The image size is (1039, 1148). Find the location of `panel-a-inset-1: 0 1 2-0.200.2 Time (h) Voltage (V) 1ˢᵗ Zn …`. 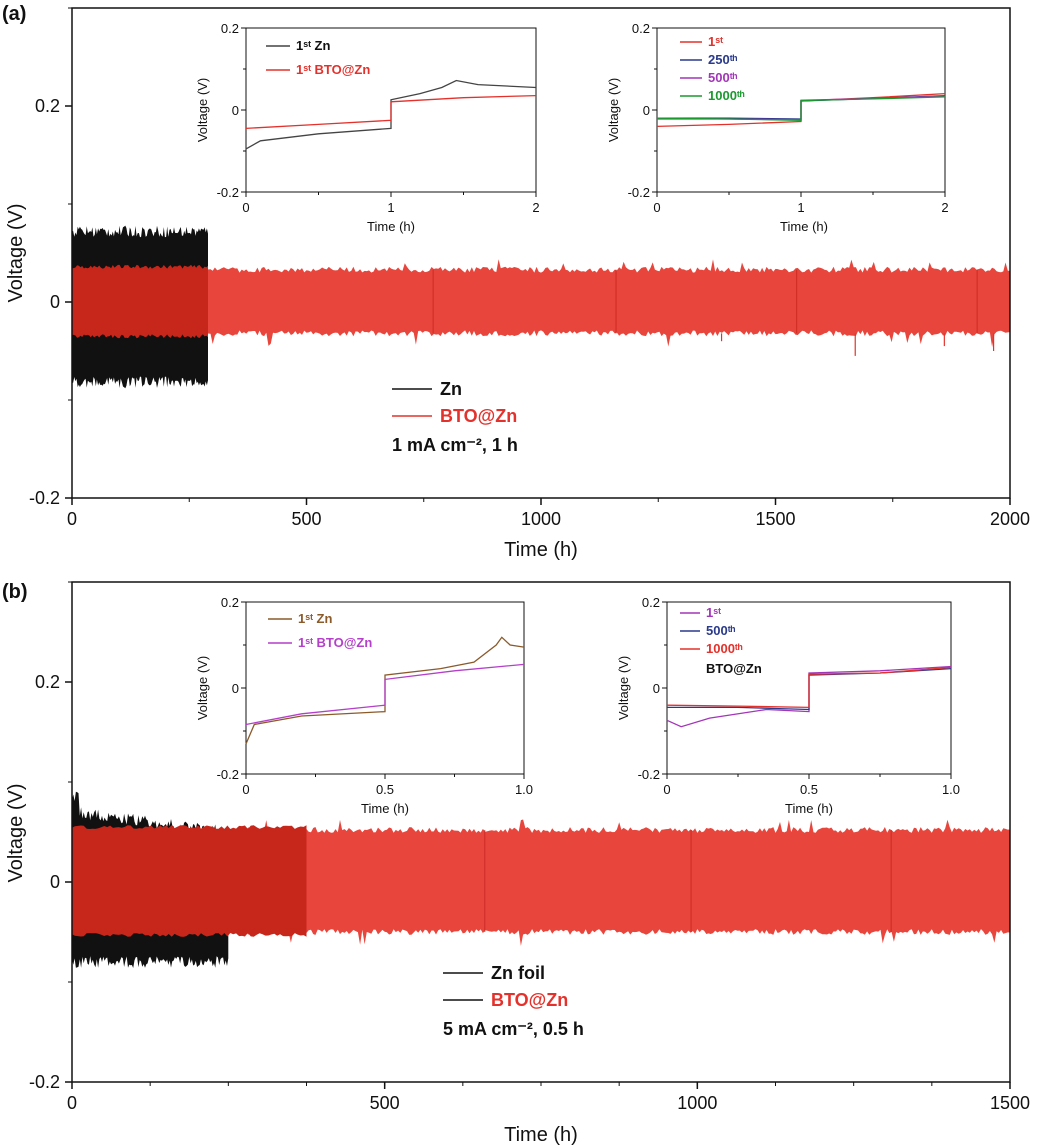

panel-a-inset-1: 0 1 2-0.200.2 Time (h) Voltage (V) 1ˢᵗ Zn … is located at coordinates (367, 127).